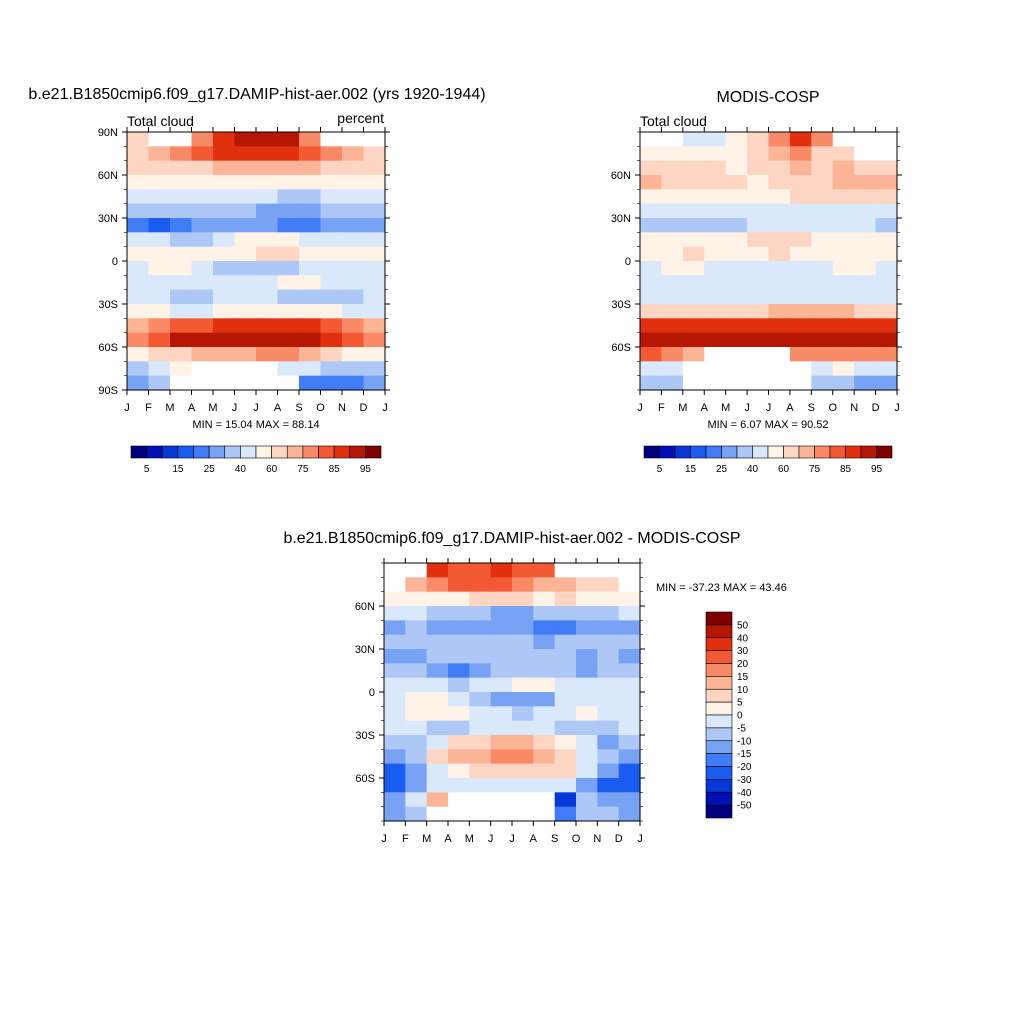 This screenshot has width=1024, height=1024. Describe the element at coordinates (320, 408) in the screenshot. I see `x-tick-label: O` at that location.